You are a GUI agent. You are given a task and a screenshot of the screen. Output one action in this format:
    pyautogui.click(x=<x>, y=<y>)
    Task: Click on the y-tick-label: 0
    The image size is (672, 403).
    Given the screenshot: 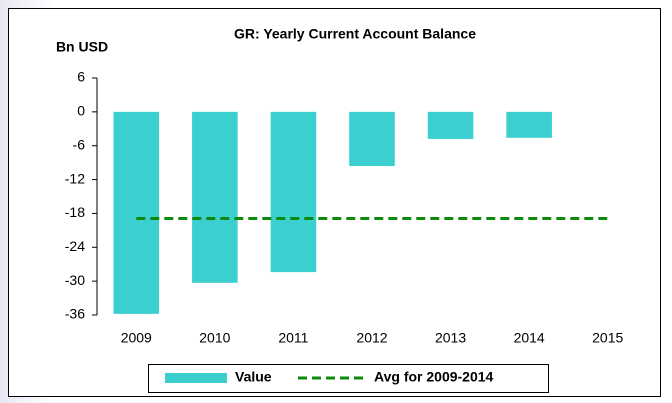 What is the action you would take?
    pyautogui.click(x=81, y=111)
    